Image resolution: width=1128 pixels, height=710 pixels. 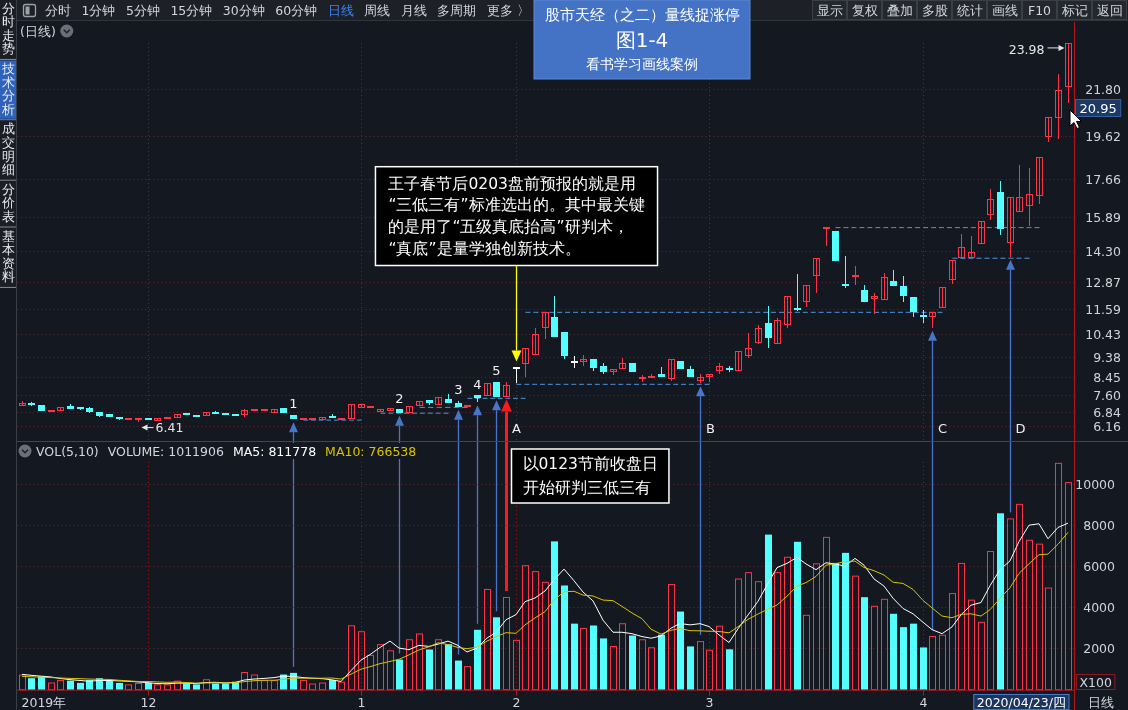 I want to click on annotation: 3, so click(x=458, y=390).